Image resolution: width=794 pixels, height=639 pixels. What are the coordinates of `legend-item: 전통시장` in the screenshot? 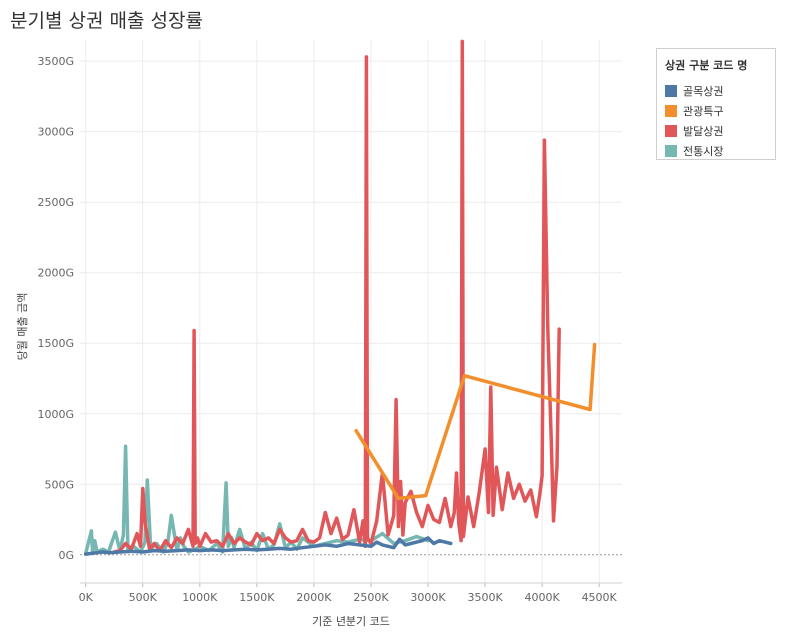 It's located at (716, 151).